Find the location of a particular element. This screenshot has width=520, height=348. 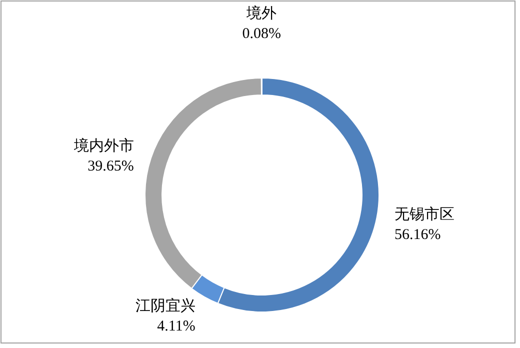

slice-label: 无锡市区 is located at coordinates (424, 214).